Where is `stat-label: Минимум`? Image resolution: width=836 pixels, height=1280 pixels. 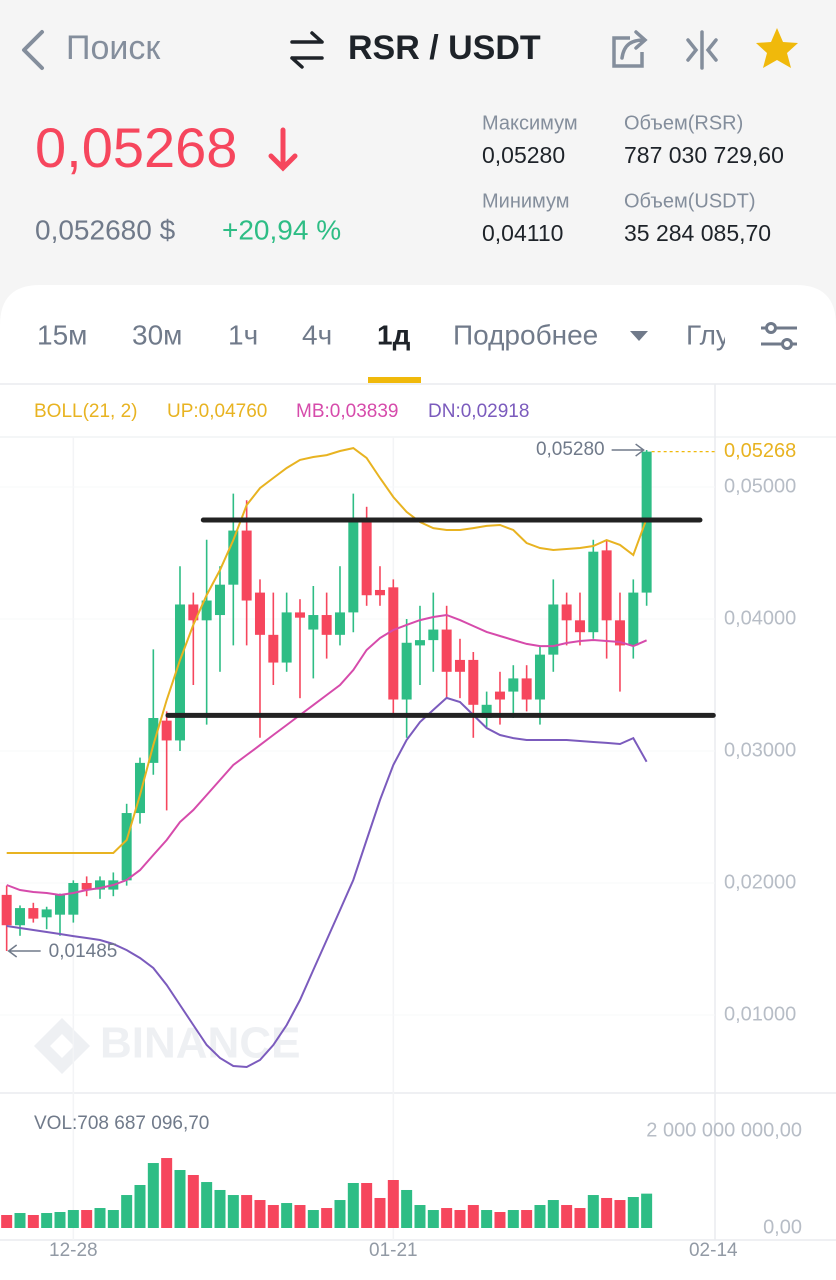 stat-label: Минимум is located at coordinates (526, 201).